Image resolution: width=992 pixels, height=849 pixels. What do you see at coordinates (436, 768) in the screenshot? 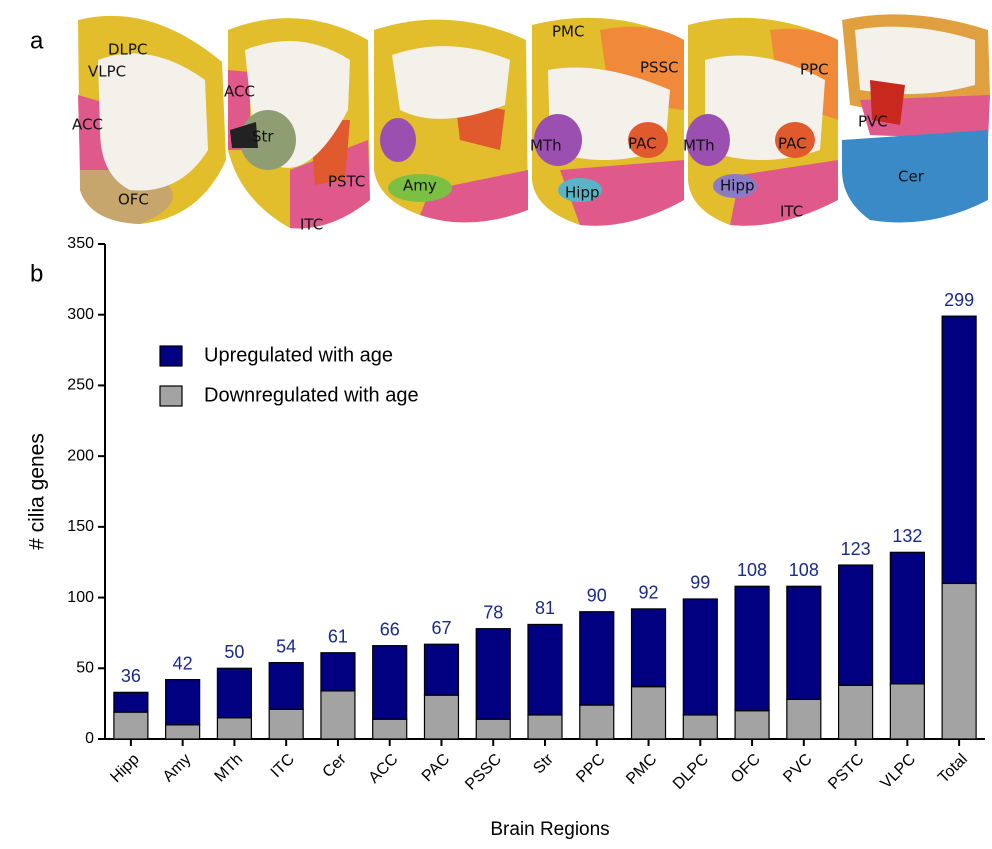
I see `x-tick-label: PAC` at bounding box center [436, 768].